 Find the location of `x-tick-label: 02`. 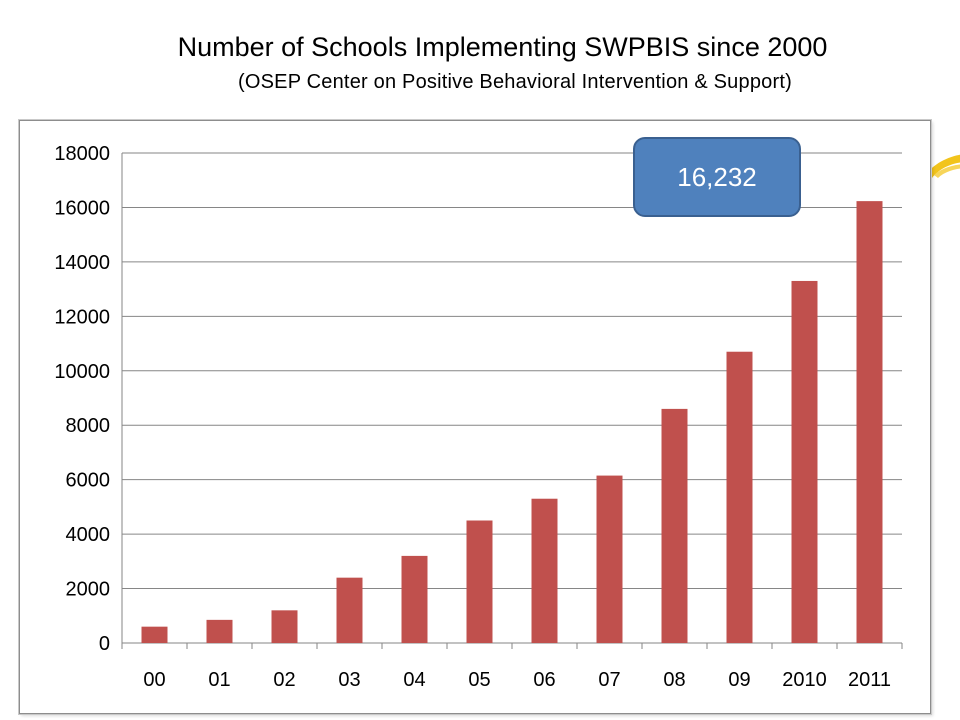

x-tick-label: 02 is located at coordinates (284, 680).